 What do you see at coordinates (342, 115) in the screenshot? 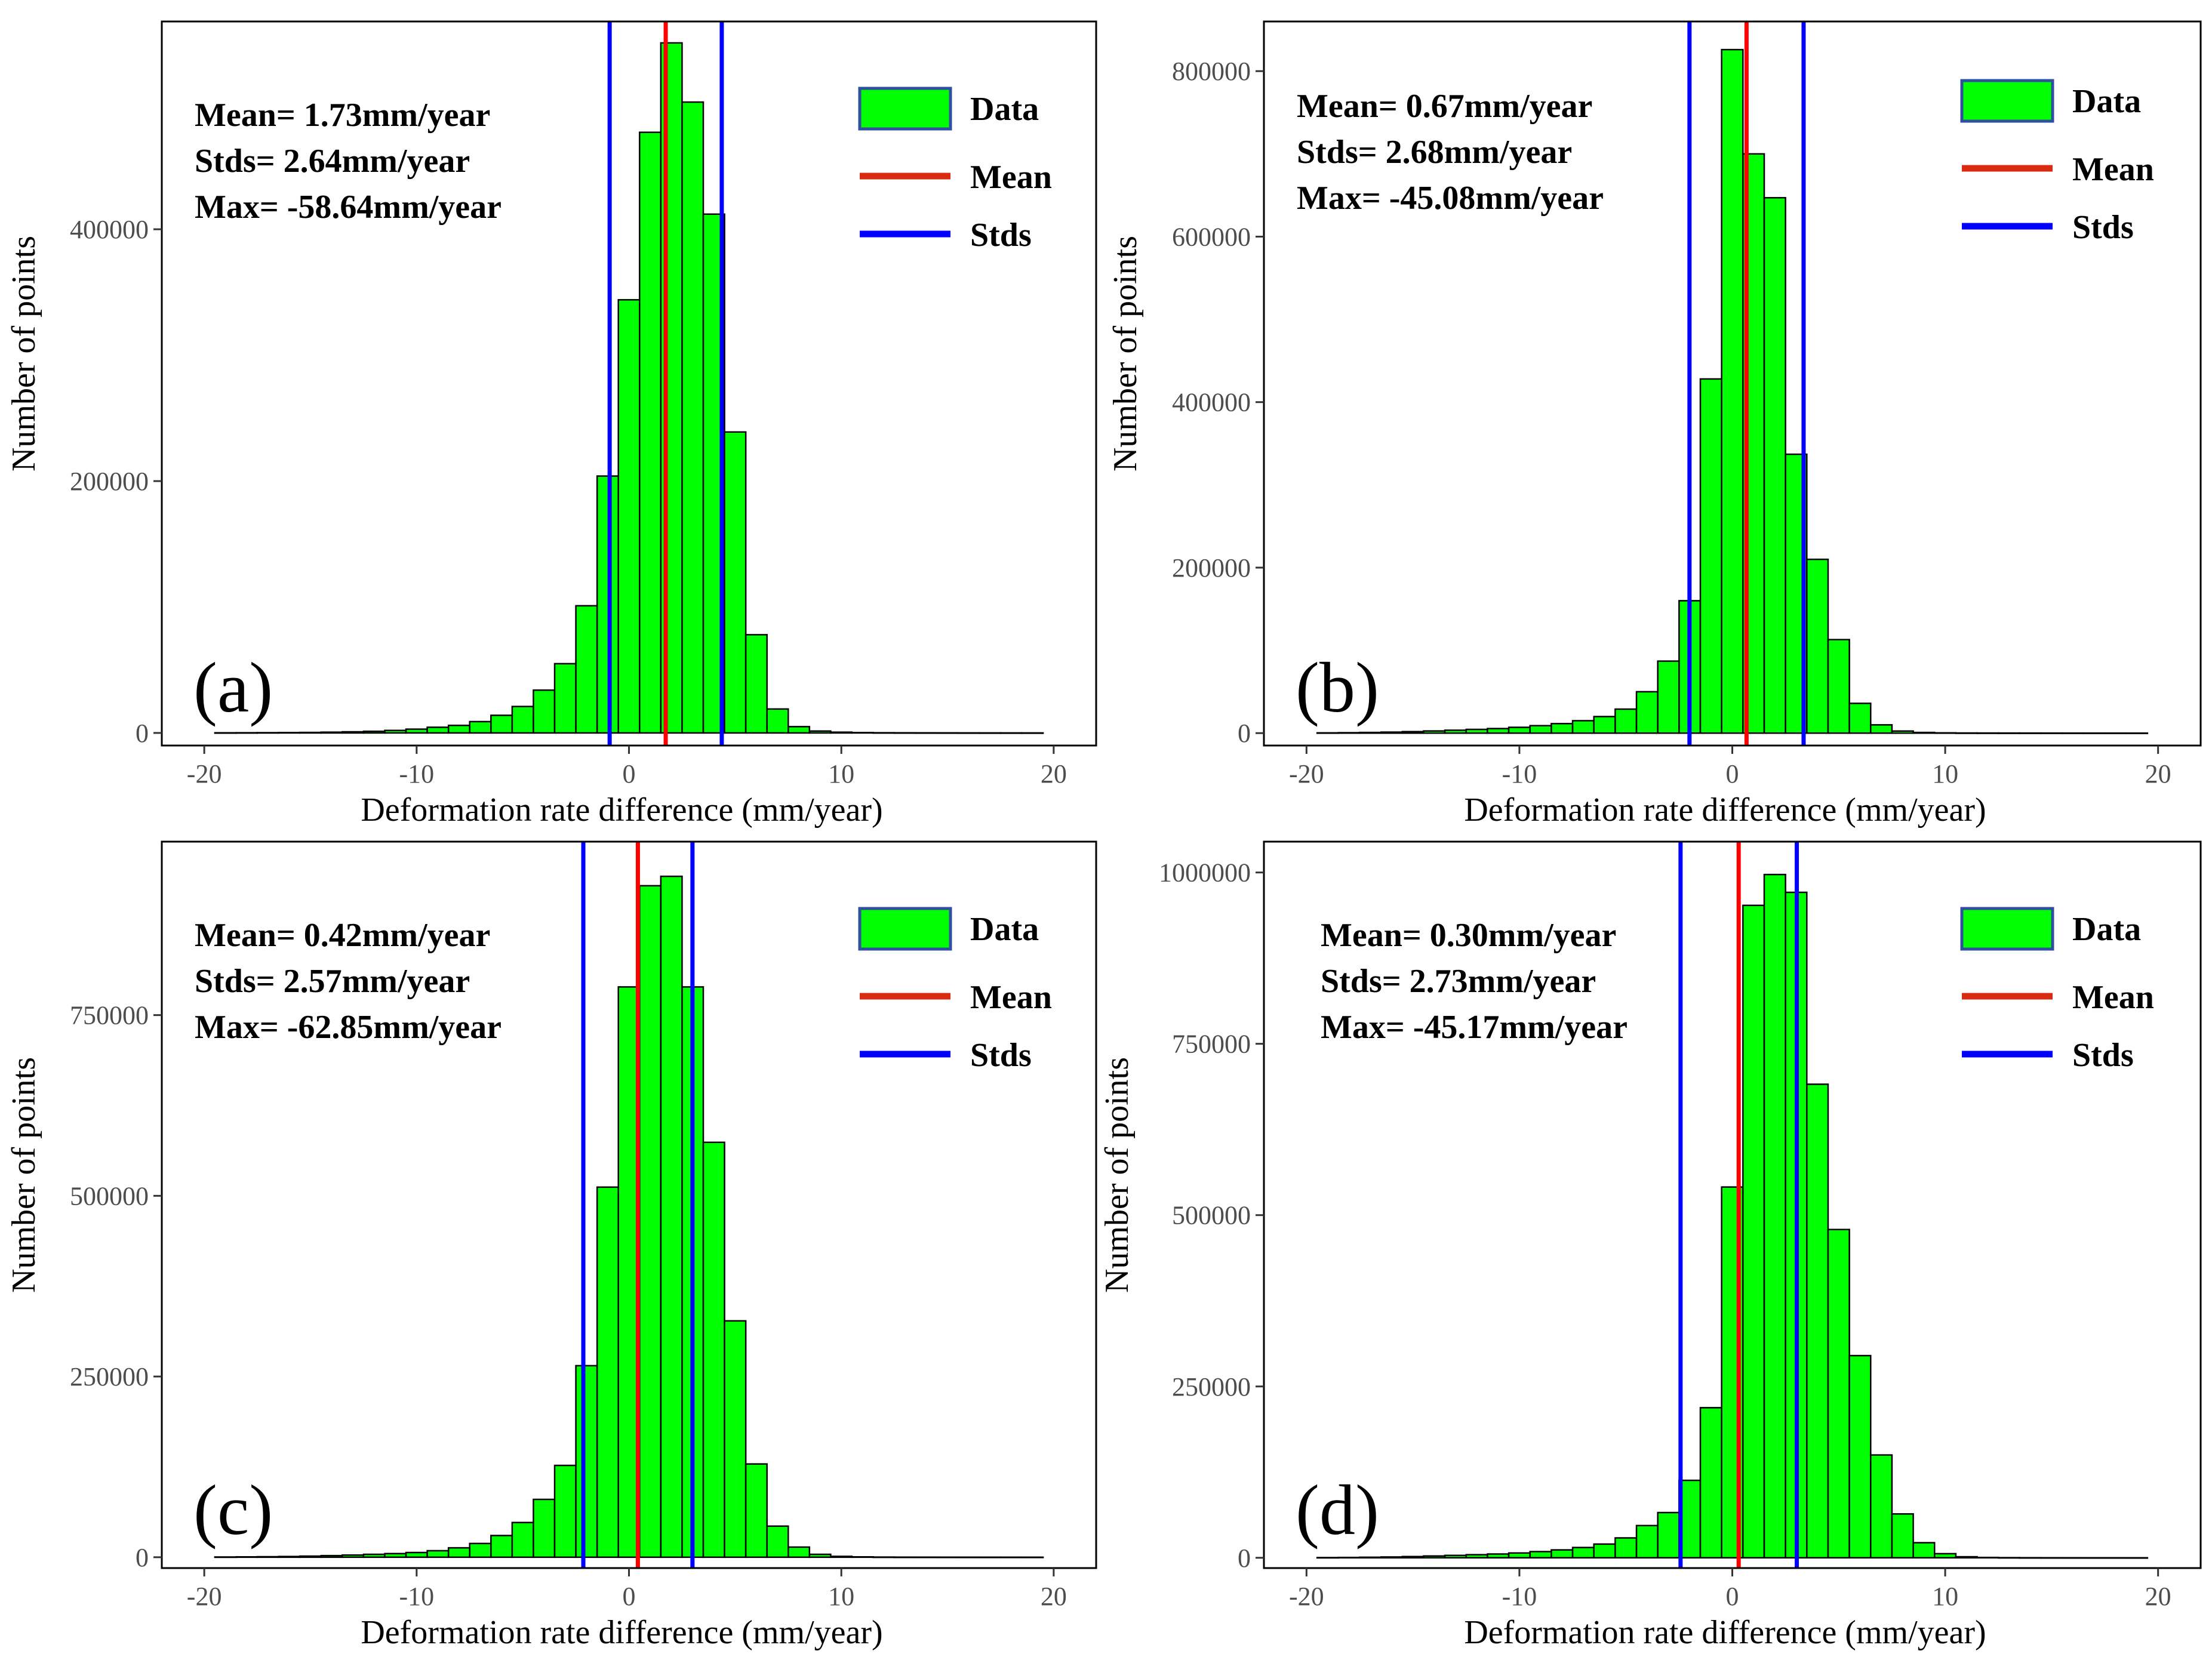
I see `stats-line: Mean= 1.73mm/year` at bounding box center [342, 115].